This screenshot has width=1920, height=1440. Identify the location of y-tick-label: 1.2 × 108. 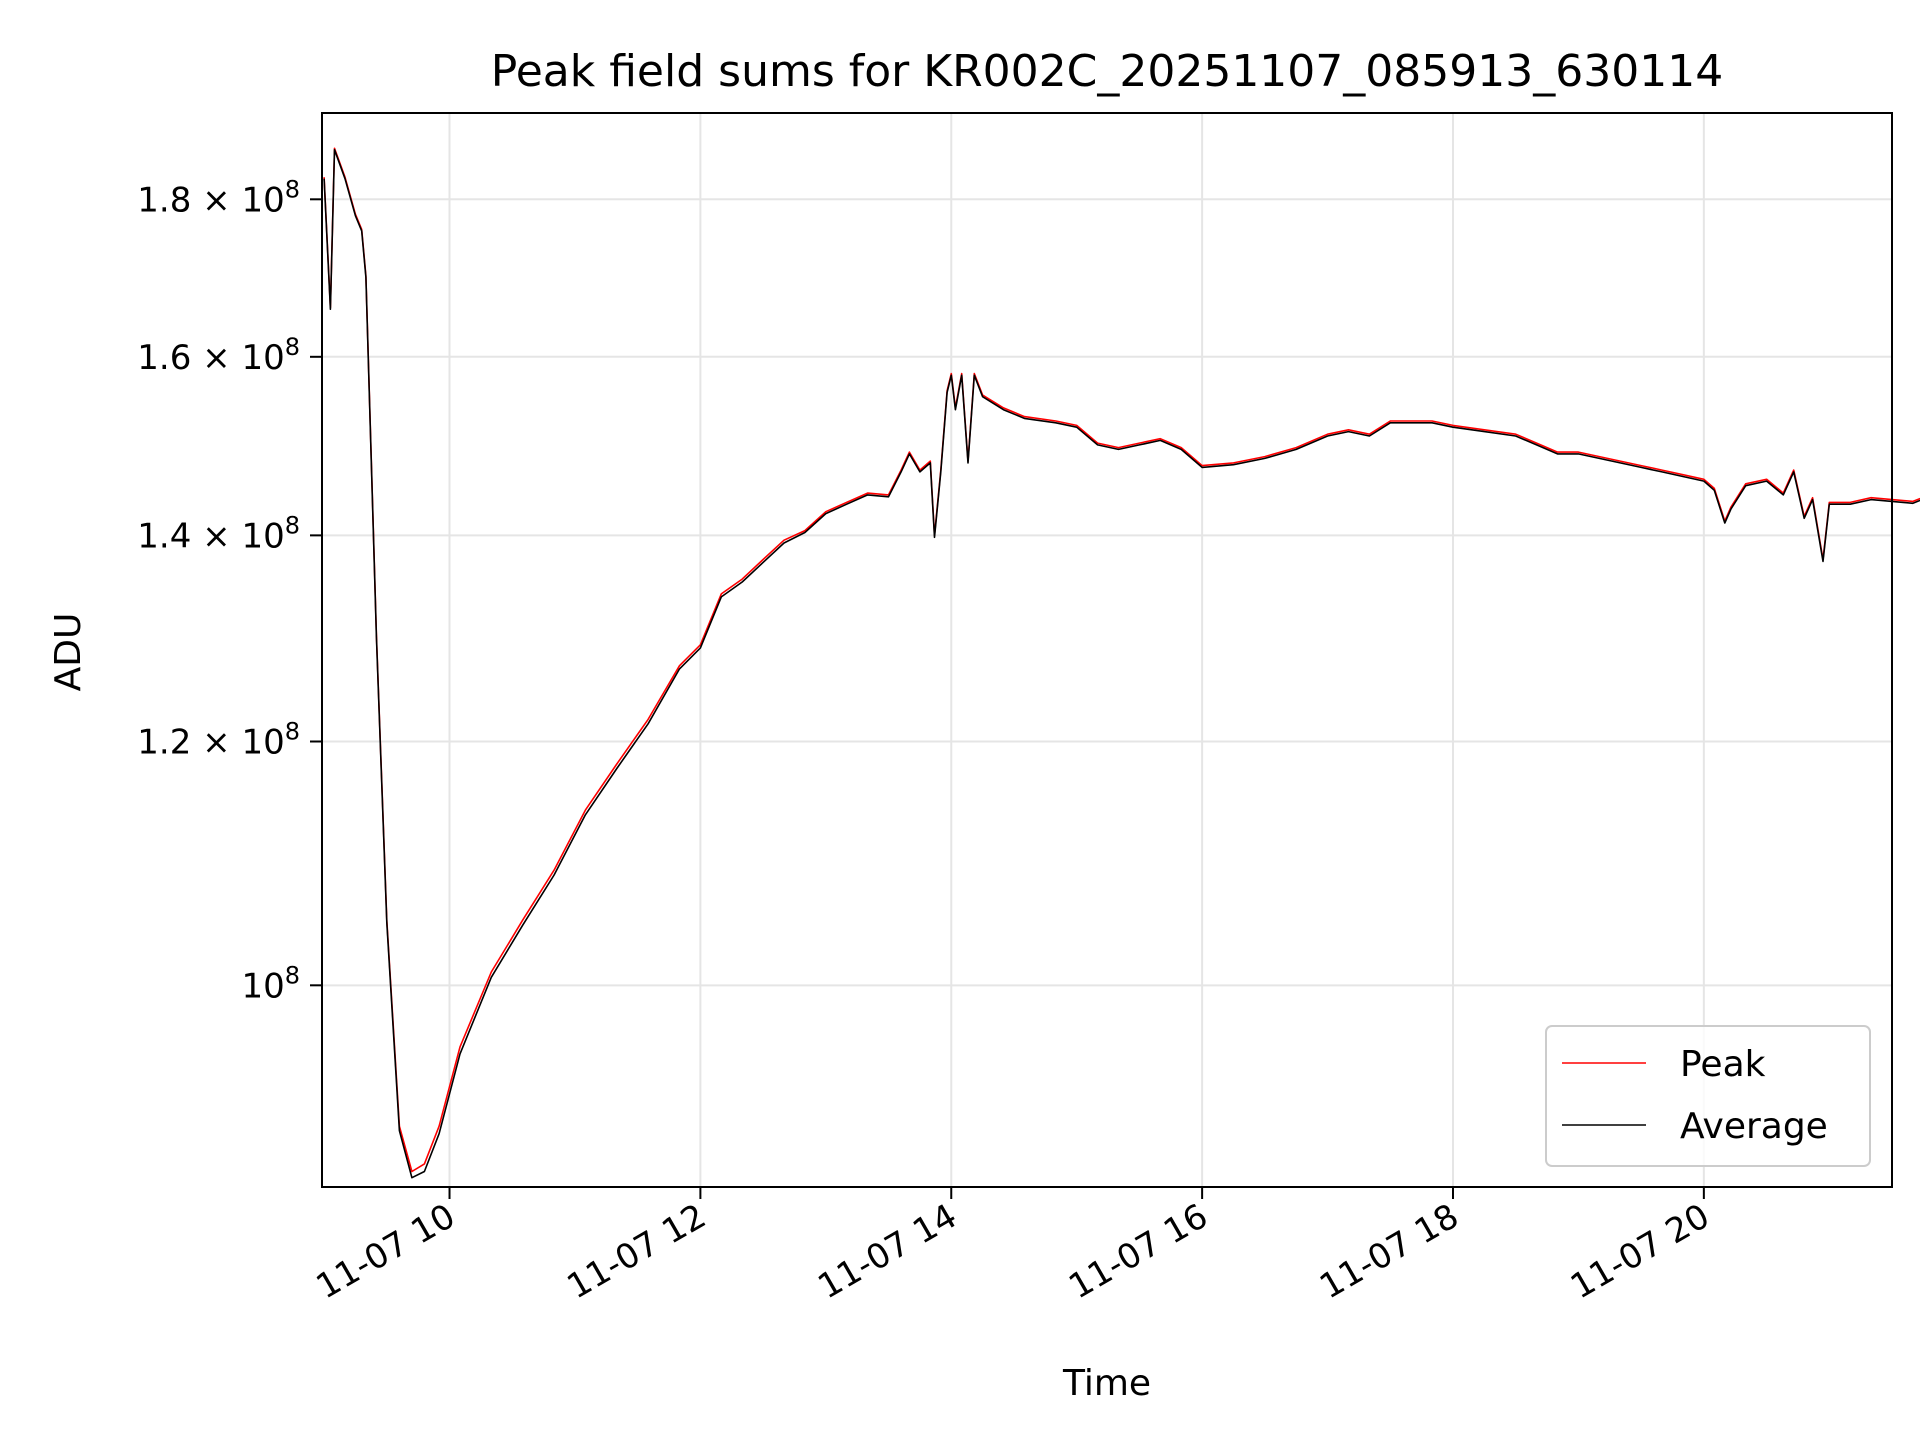
(218, 740).